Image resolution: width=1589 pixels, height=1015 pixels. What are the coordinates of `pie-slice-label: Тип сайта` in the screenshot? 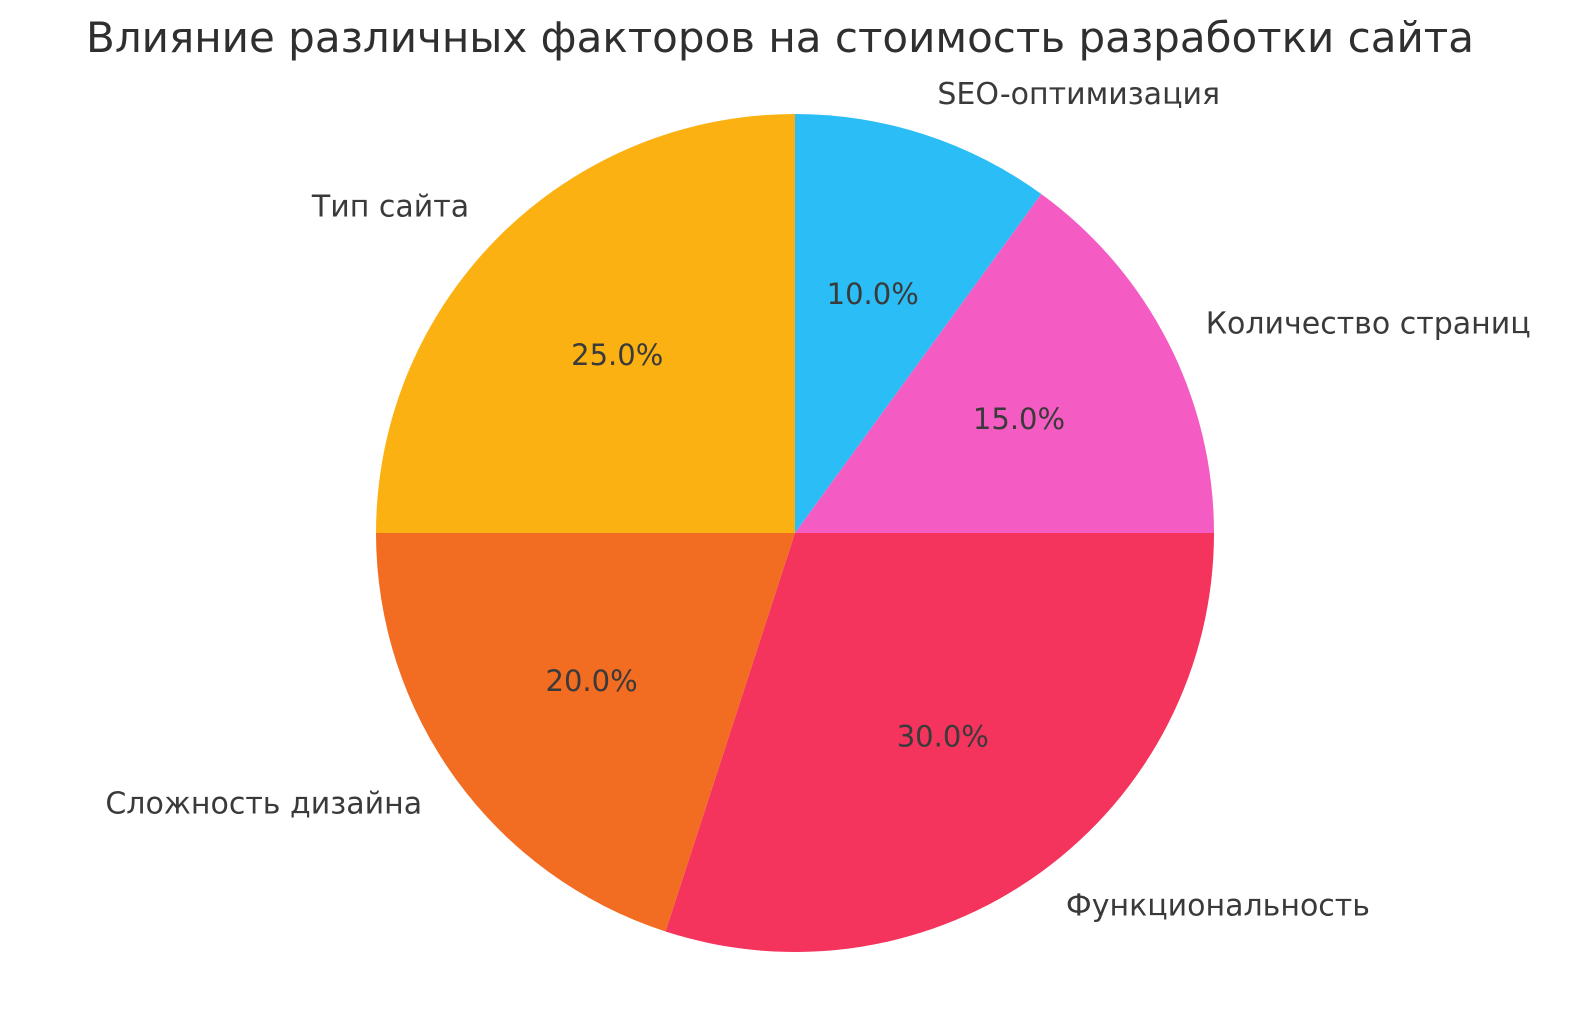 It's located at (390, 207).